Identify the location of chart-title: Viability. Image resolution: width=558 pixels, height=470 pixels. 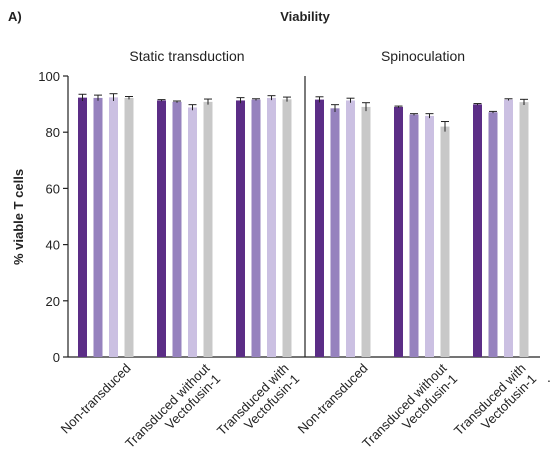
(305, 16).